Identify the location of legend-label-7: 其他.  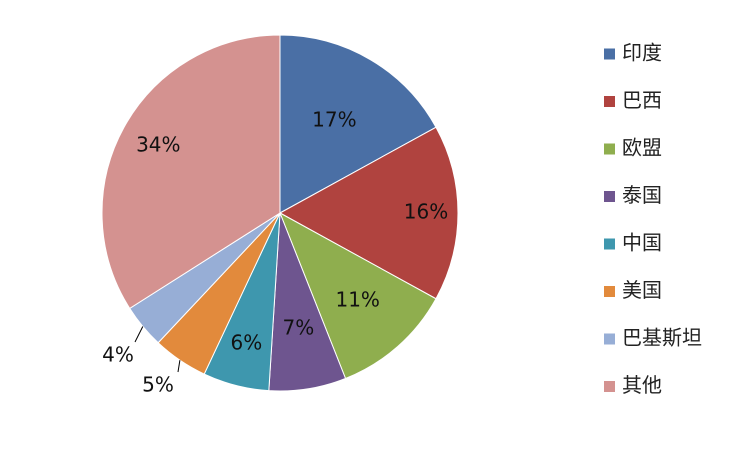
(642, 385).